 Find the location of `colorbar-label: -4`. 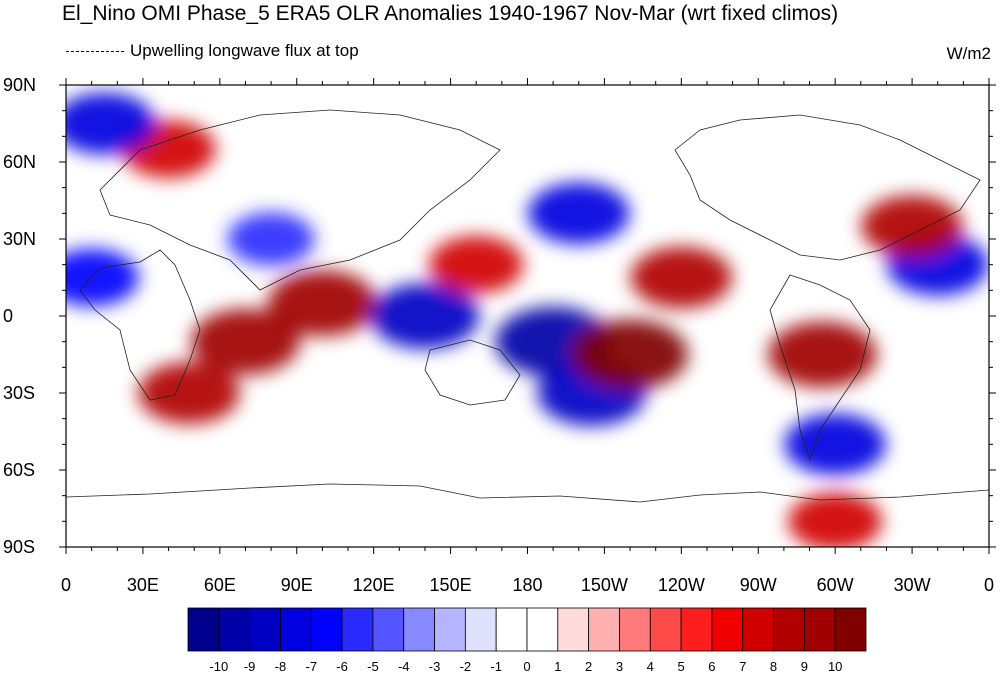

colorbar-label: -4 is located at coordinates (404, 666).